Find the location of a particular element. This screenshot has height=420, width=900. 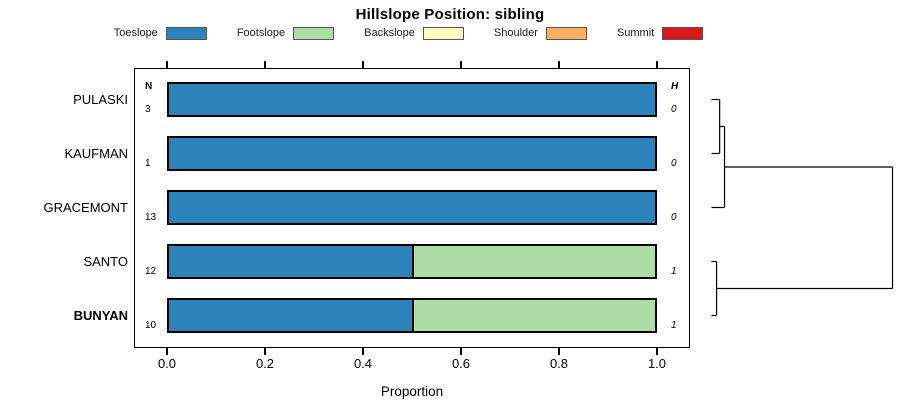

n-value: 1 is located at coordinates (148, 163).